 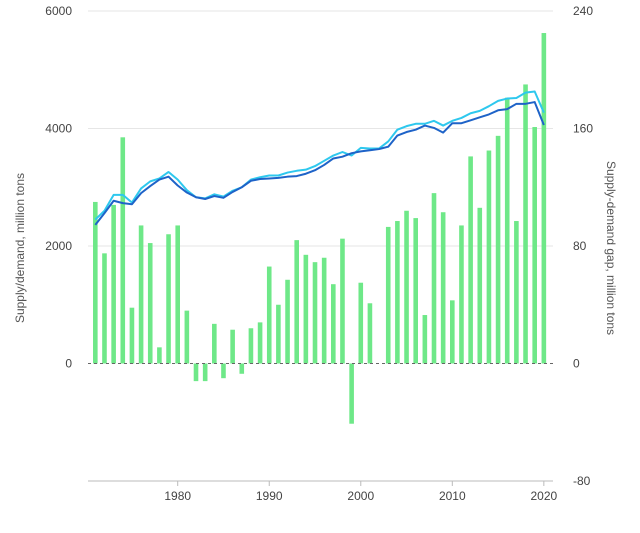 I want to click on gap-bar-2011, so click(x=461, y=294).